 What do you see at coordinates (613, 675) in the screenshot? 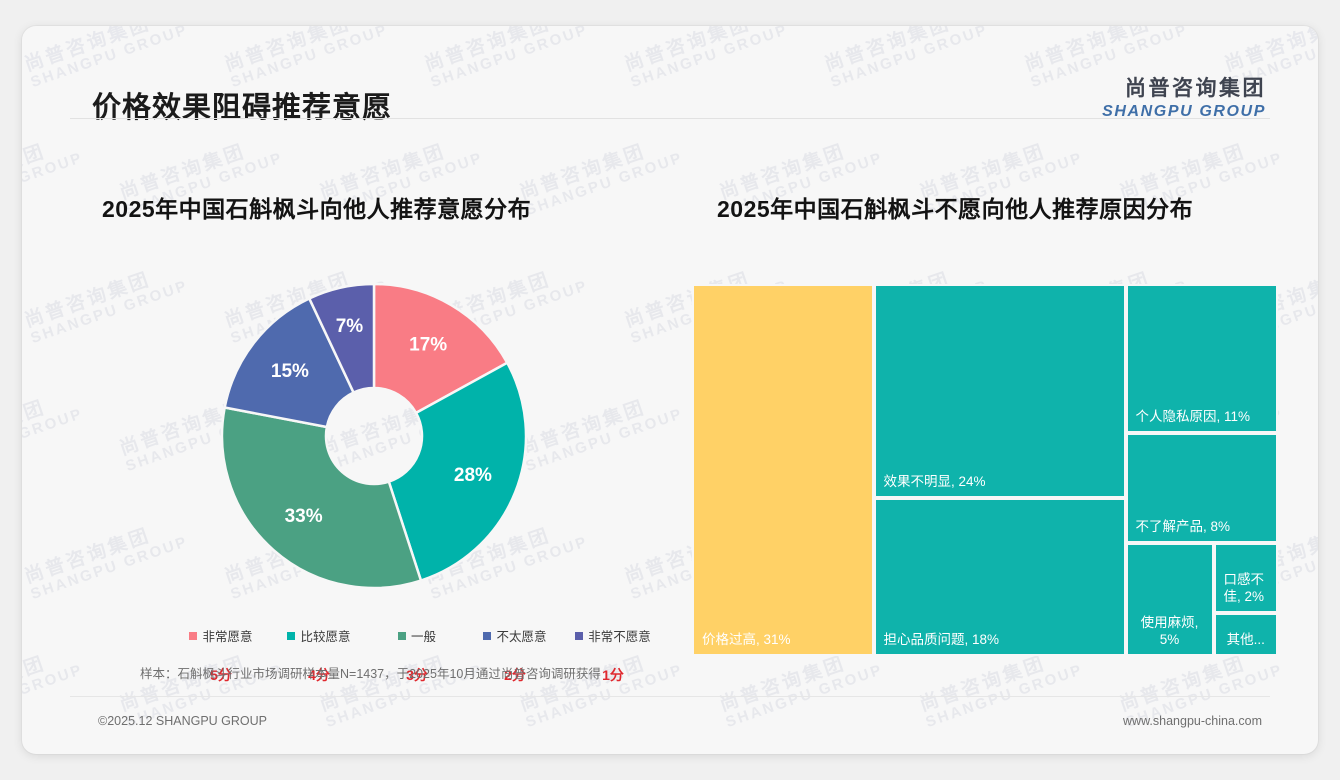
I see `legend-score: 1分` at bounding box center [613, 675].